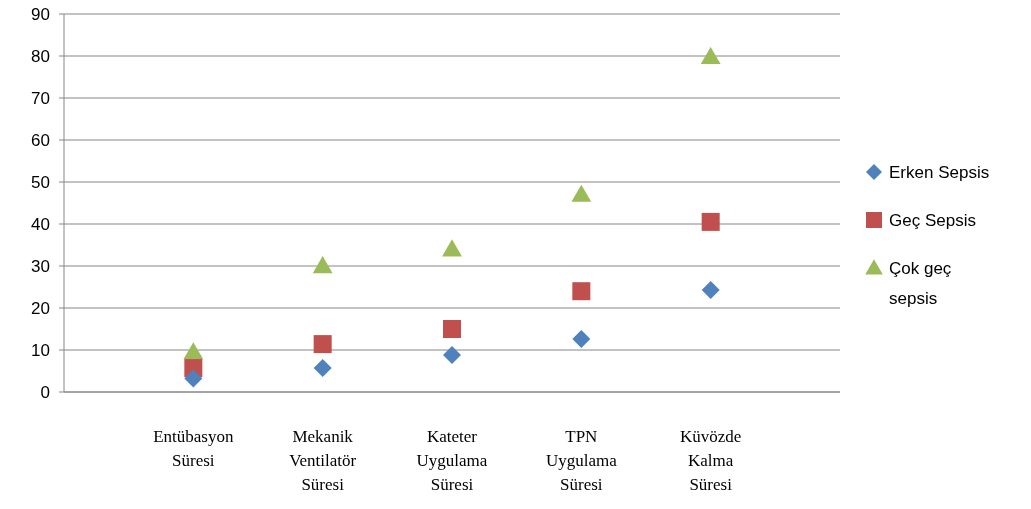 Image resolution: width=1031 pixels, height=509 pixels. What do you see at coordinates (323, 460) in the screenshot?
I see `x-tick-label: Mekanik Ventilatör Süresi` at bounding box center [323, 460].